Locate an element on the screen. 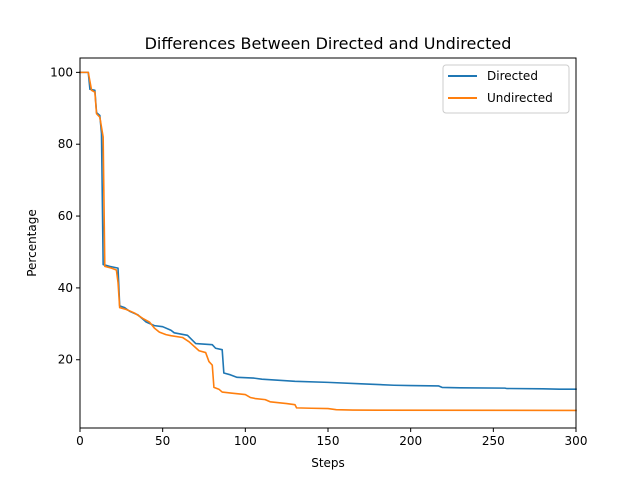 The width and height of the screenshot is (640, 480). y-axis-label: Percentage is located at coordinates (32, 243).